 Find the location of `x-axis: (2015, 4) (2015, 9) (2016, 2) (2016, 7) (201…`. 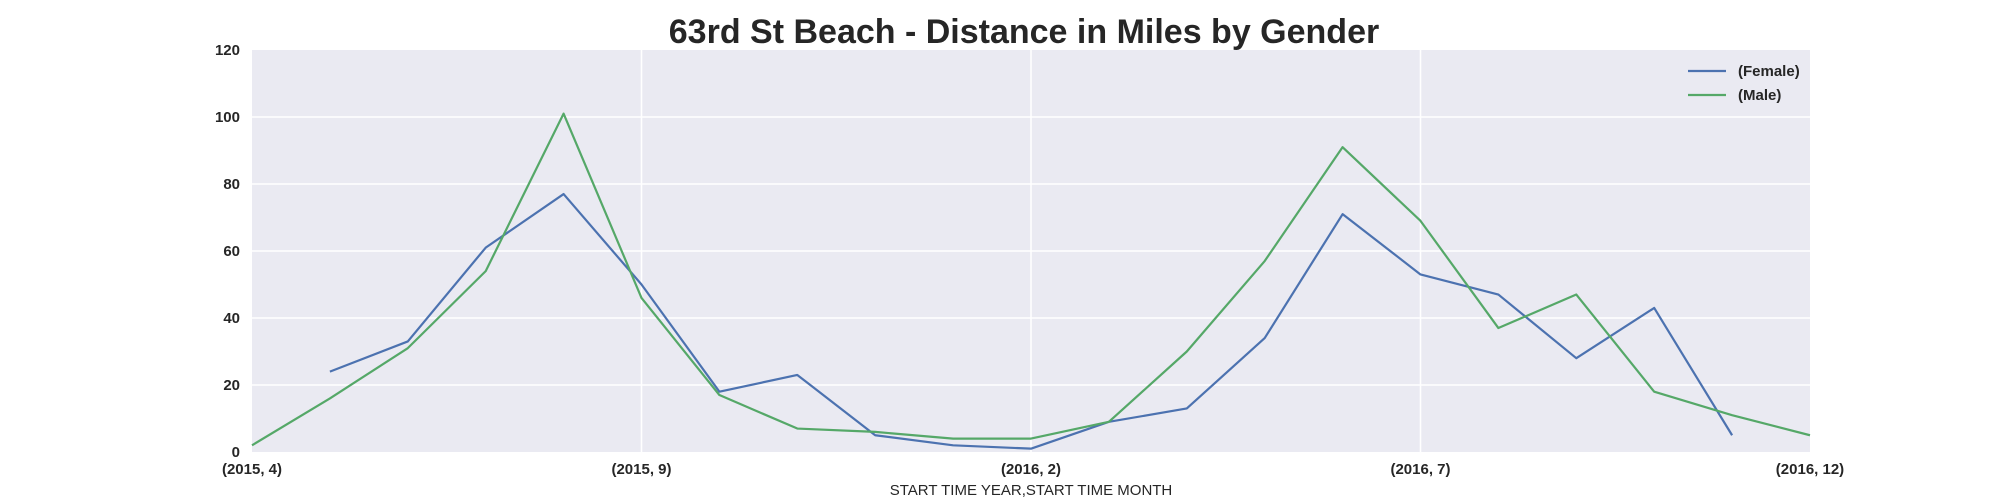

x-axis: (2015, 4) (2015, 9) (2016, 2) (2016, 7) (201… is located at coordinates (1033, 469).